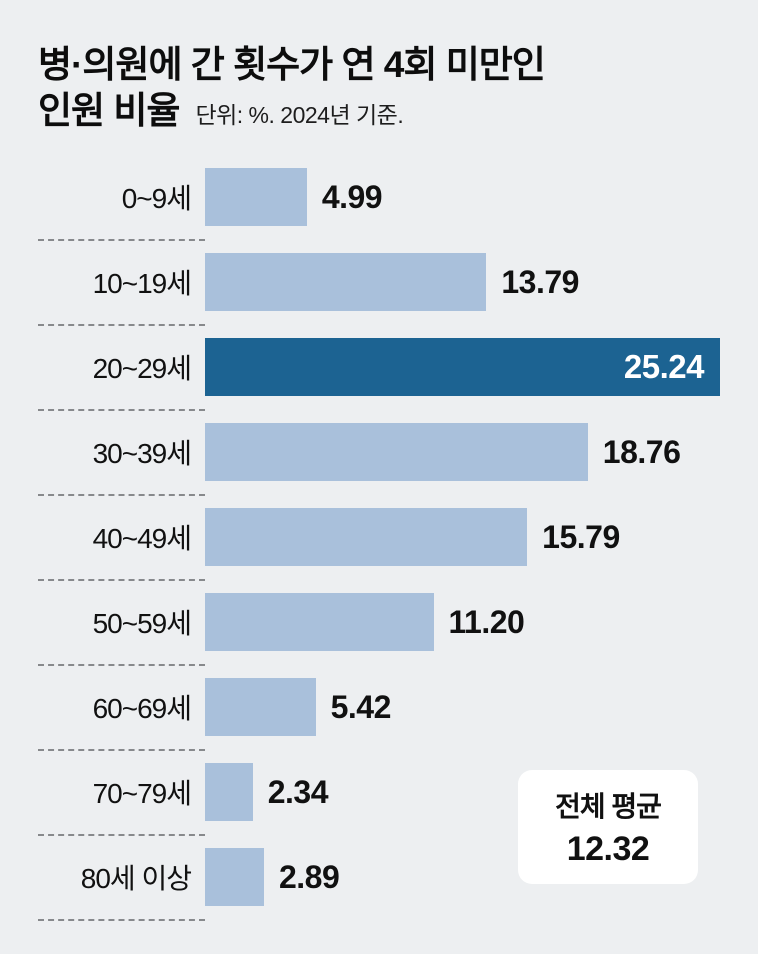 The height and width of the screenshot is (954, 758). Describe the element at coordinates (298, 791) in the screenshot. I see `value-label: 2.34` at that location.